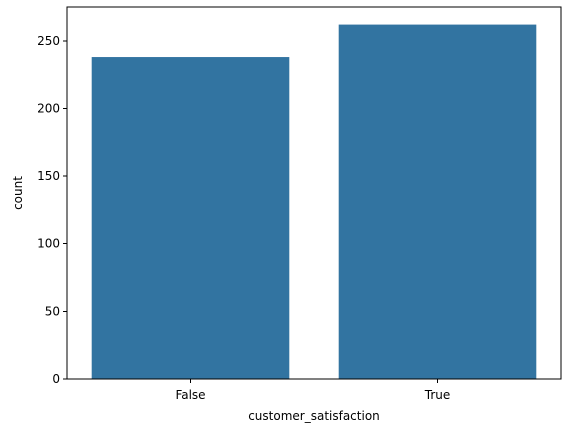 Image resolution: width=571 pixels, height=433 pixels. I want to click on y-axis-ticks: 0 50 100 150 200 250, so click(52, 210).